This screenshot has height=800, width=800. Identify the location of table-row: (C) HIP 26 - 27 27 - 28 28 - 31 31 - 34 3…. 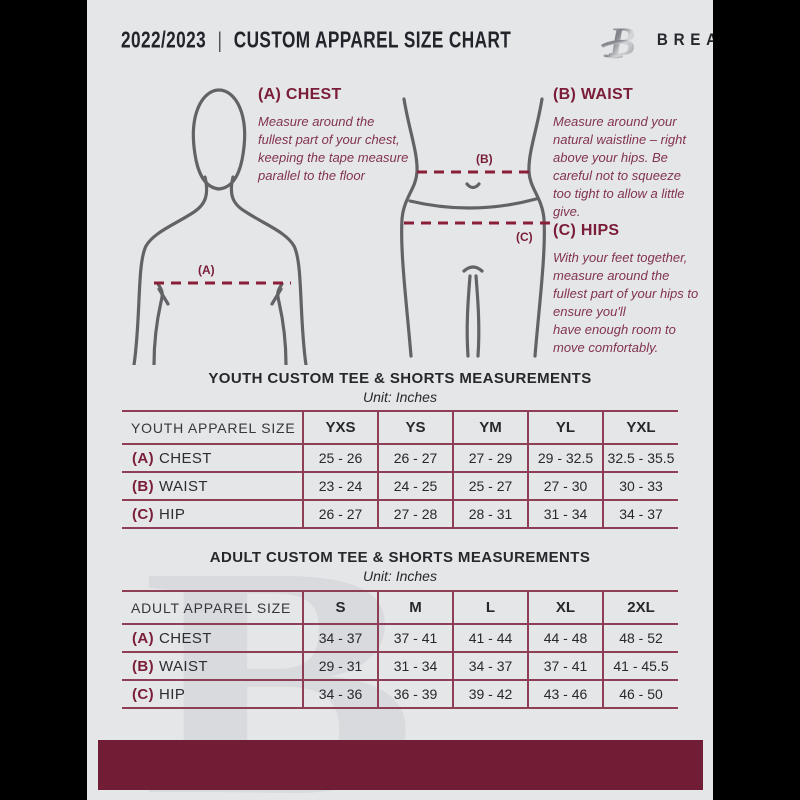
(400, 514).